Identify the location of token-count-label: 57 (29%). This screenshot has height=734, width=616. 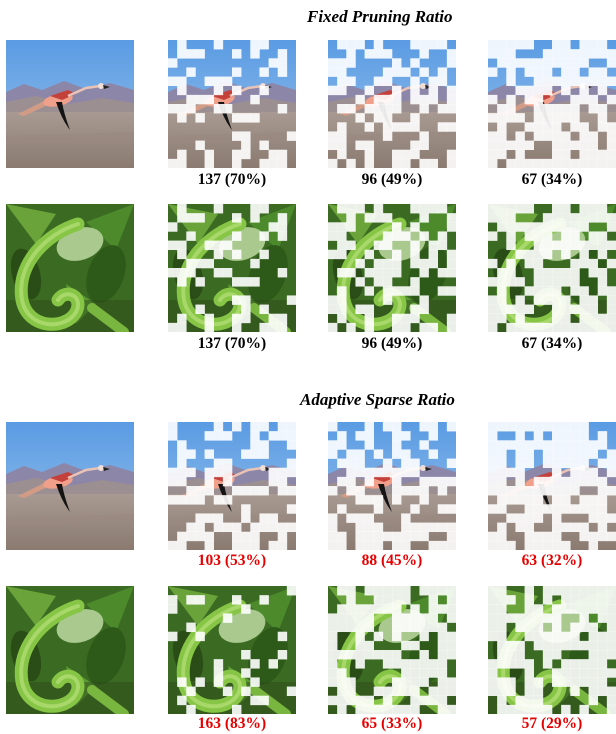
(552, 723).